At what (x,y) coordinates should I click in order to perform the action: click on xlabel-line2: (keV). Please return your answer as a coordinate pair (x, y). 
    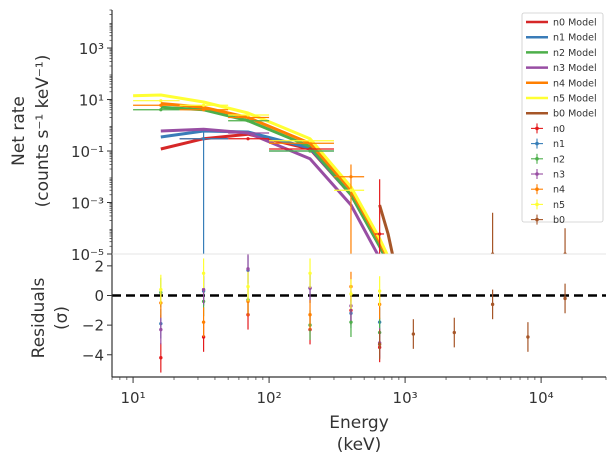
    Looking at the image, I should click on (359, 445).